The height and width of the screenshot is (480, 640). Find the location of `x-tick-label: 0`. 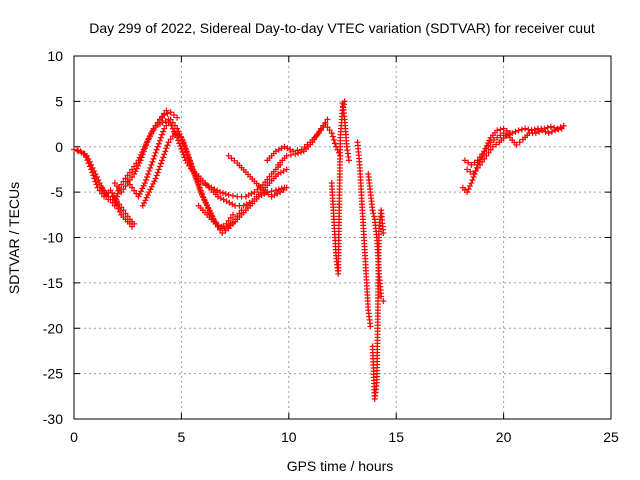

x-tick-label: 0 is located at coordinates (74, 437).